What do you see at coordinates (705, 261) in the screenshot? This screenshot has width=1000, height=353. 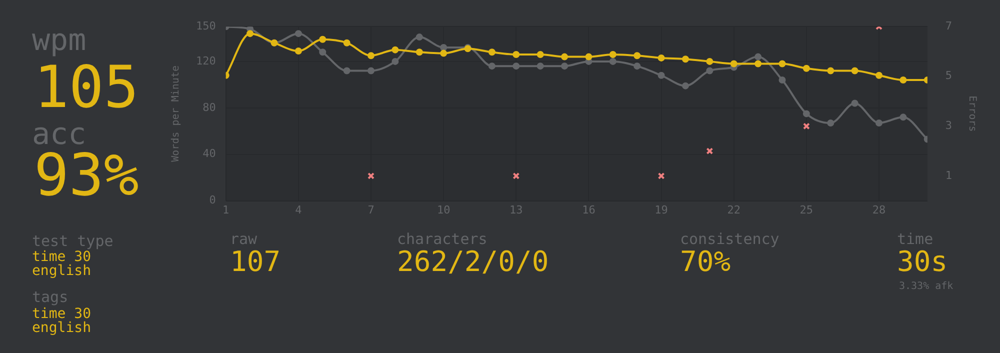 I see `text: 70%` at bounding box center [705, 261].